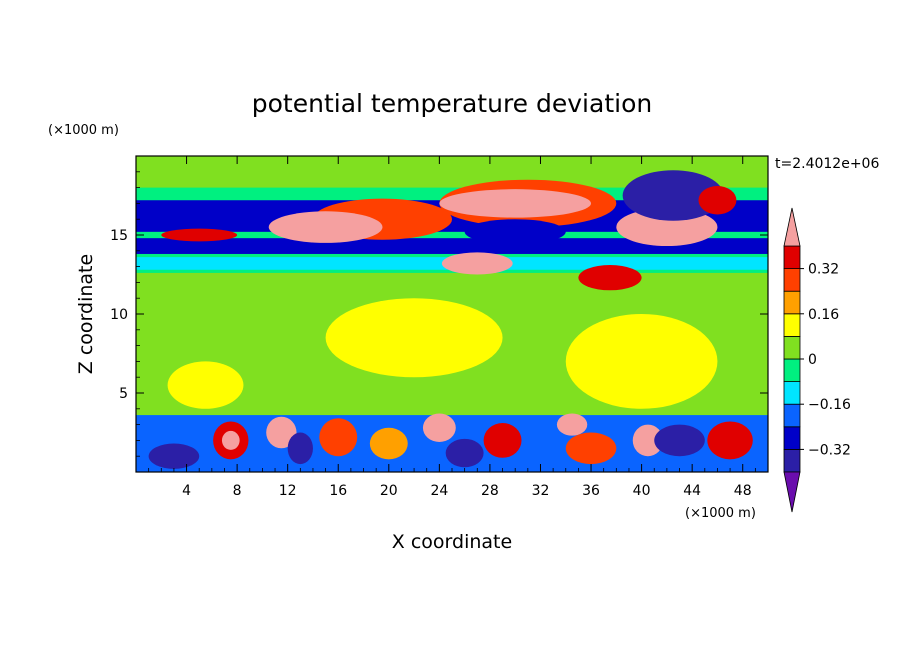 The width and height of the screenshot is (904, 654). I want to click on x-tick-label-24: 24, so click(439, 491).